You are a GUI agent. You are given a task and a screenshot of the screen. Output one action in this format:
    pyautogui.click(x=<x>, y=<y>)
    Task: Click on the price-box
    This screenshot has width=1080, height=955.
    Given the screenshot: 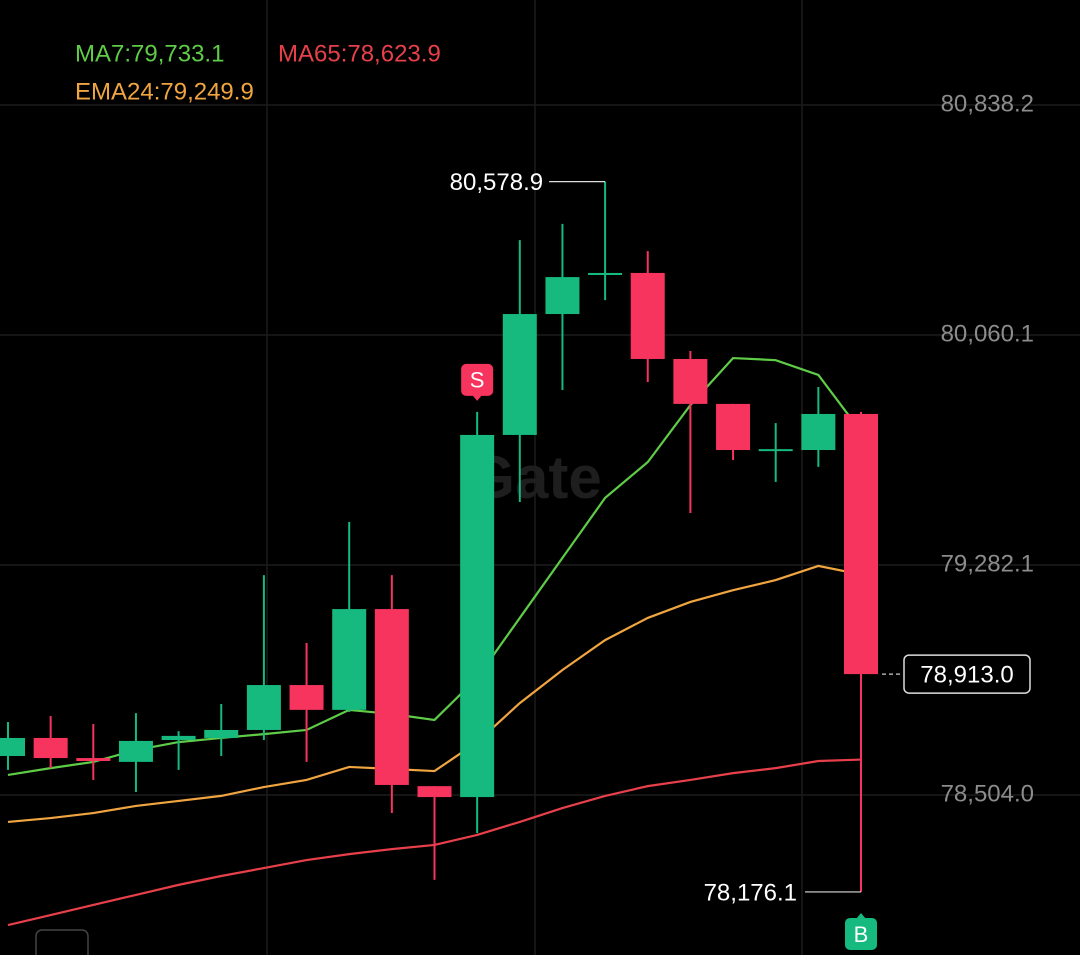 What is the action you would take?
    pyautogui.click(x=967, y=674)
    